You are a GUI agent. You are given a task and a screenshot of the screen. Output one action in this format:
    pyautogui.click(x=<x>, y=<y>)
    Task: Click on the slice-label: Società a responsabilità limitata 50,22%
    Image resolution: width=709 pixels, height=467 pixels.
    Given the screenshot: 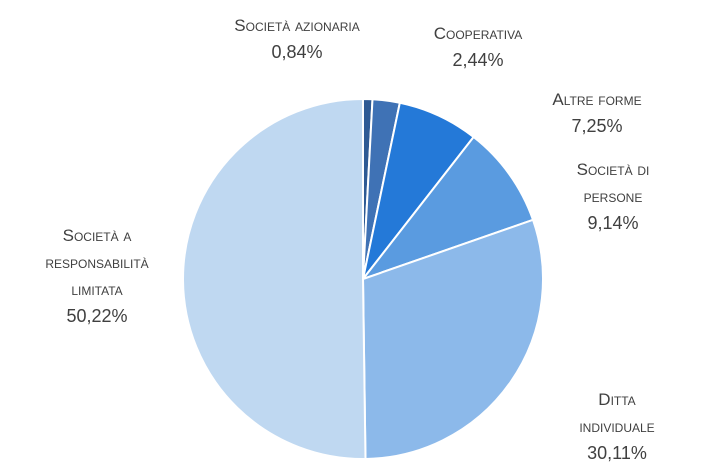 What is the action you would take?
    pyautogui.click(x=97, y=276)
    